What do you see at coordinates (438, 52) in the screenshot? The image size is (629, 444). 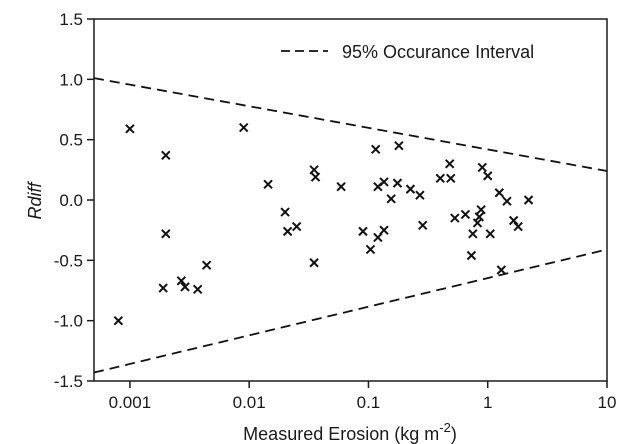 I see `legend-label: 95% Occurance Interval` at bounding box center [438, 52].